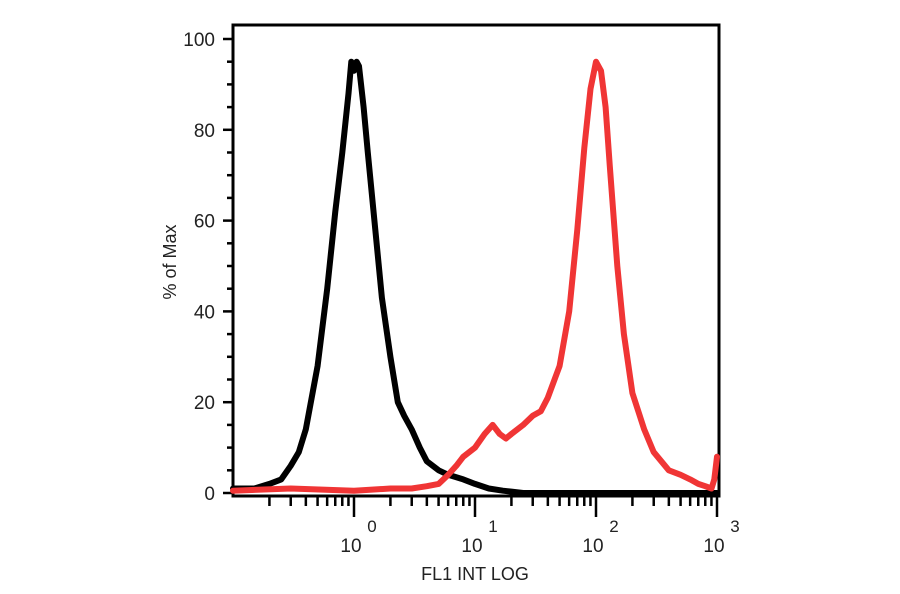 The width and height of the screenshot is (900, 594). What do you see at coordinates (204, 403) in the screenshot?
I see `y-tick-label: 20` at bounding box center [204, 403].